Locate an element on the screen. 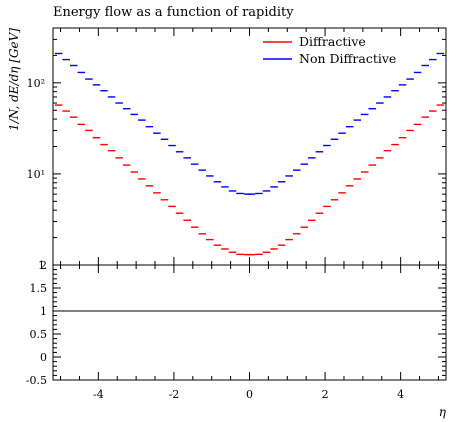 The height and width of the screenshot is (422, 461). ratio-y-tick-label: 1.5 is located at coordinates (39, 288).